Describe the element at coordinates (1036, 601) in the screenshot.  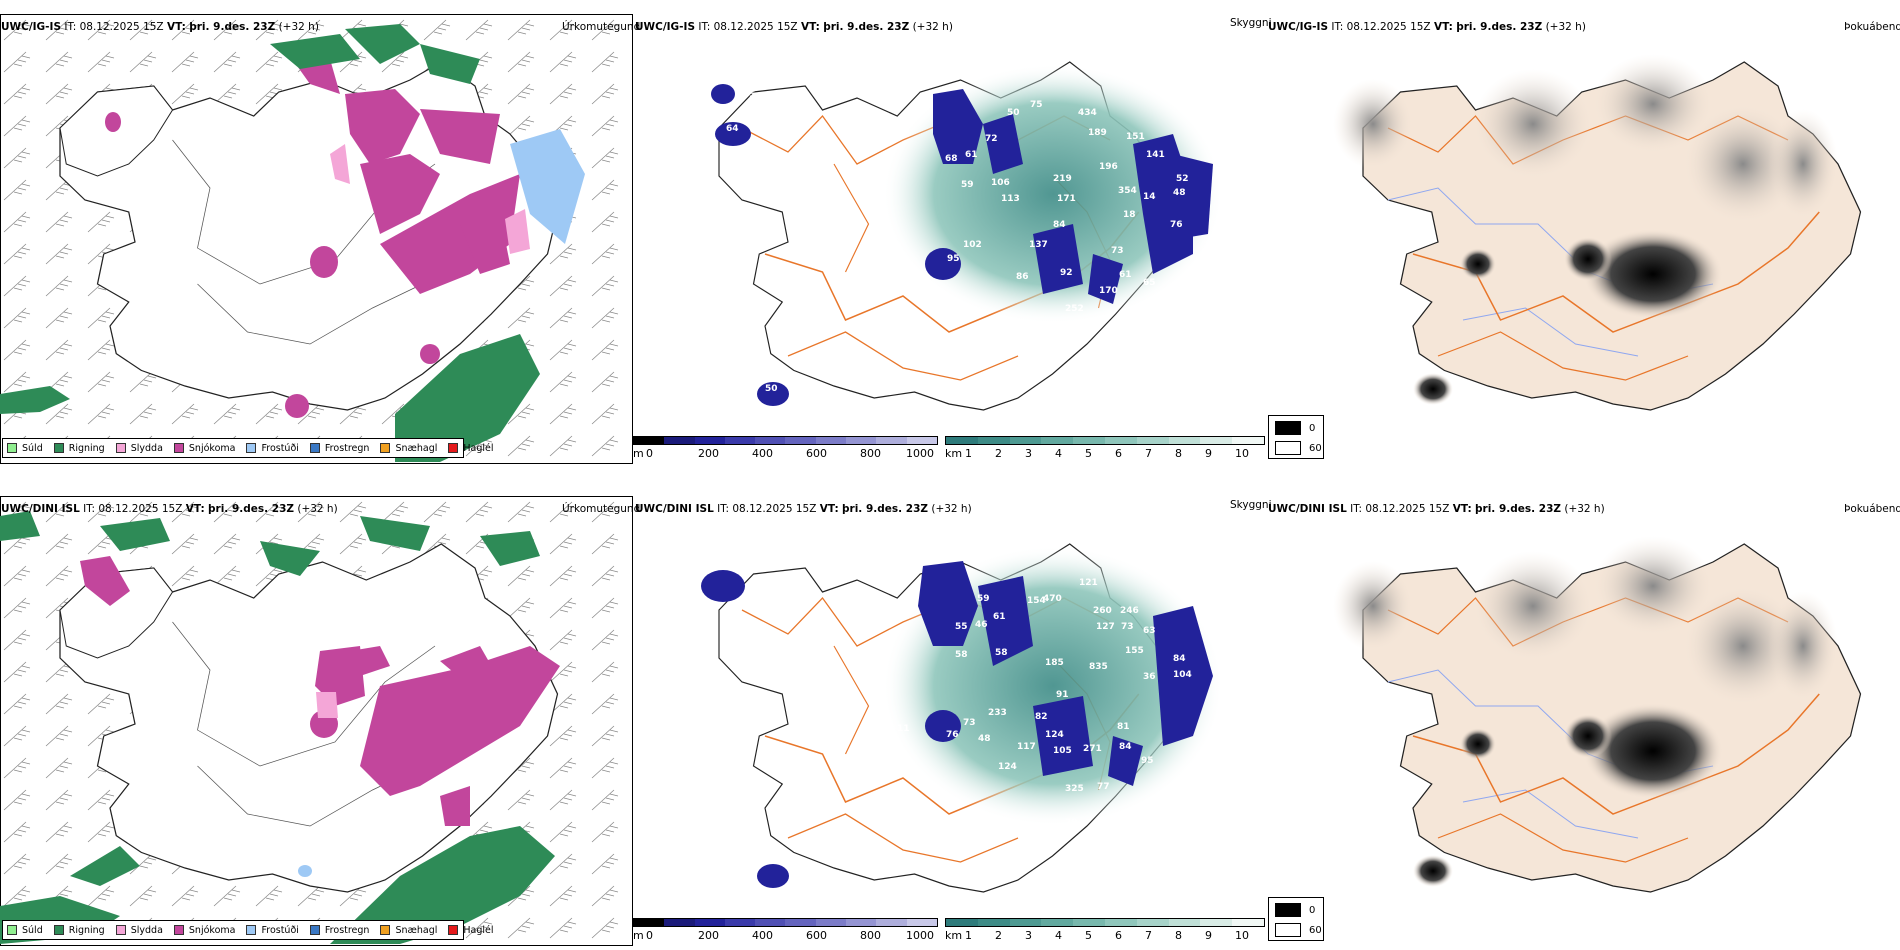
I see `vis-value: 154` at that location.